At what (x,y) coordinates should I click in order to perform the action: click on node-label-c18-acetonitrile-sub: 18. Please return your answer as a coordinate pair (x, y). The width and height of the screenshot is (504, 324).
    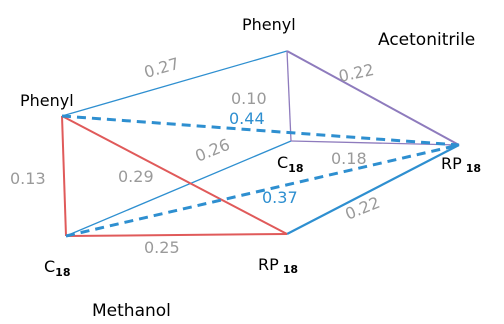
    Looking at the image, I should click on (295, 168).